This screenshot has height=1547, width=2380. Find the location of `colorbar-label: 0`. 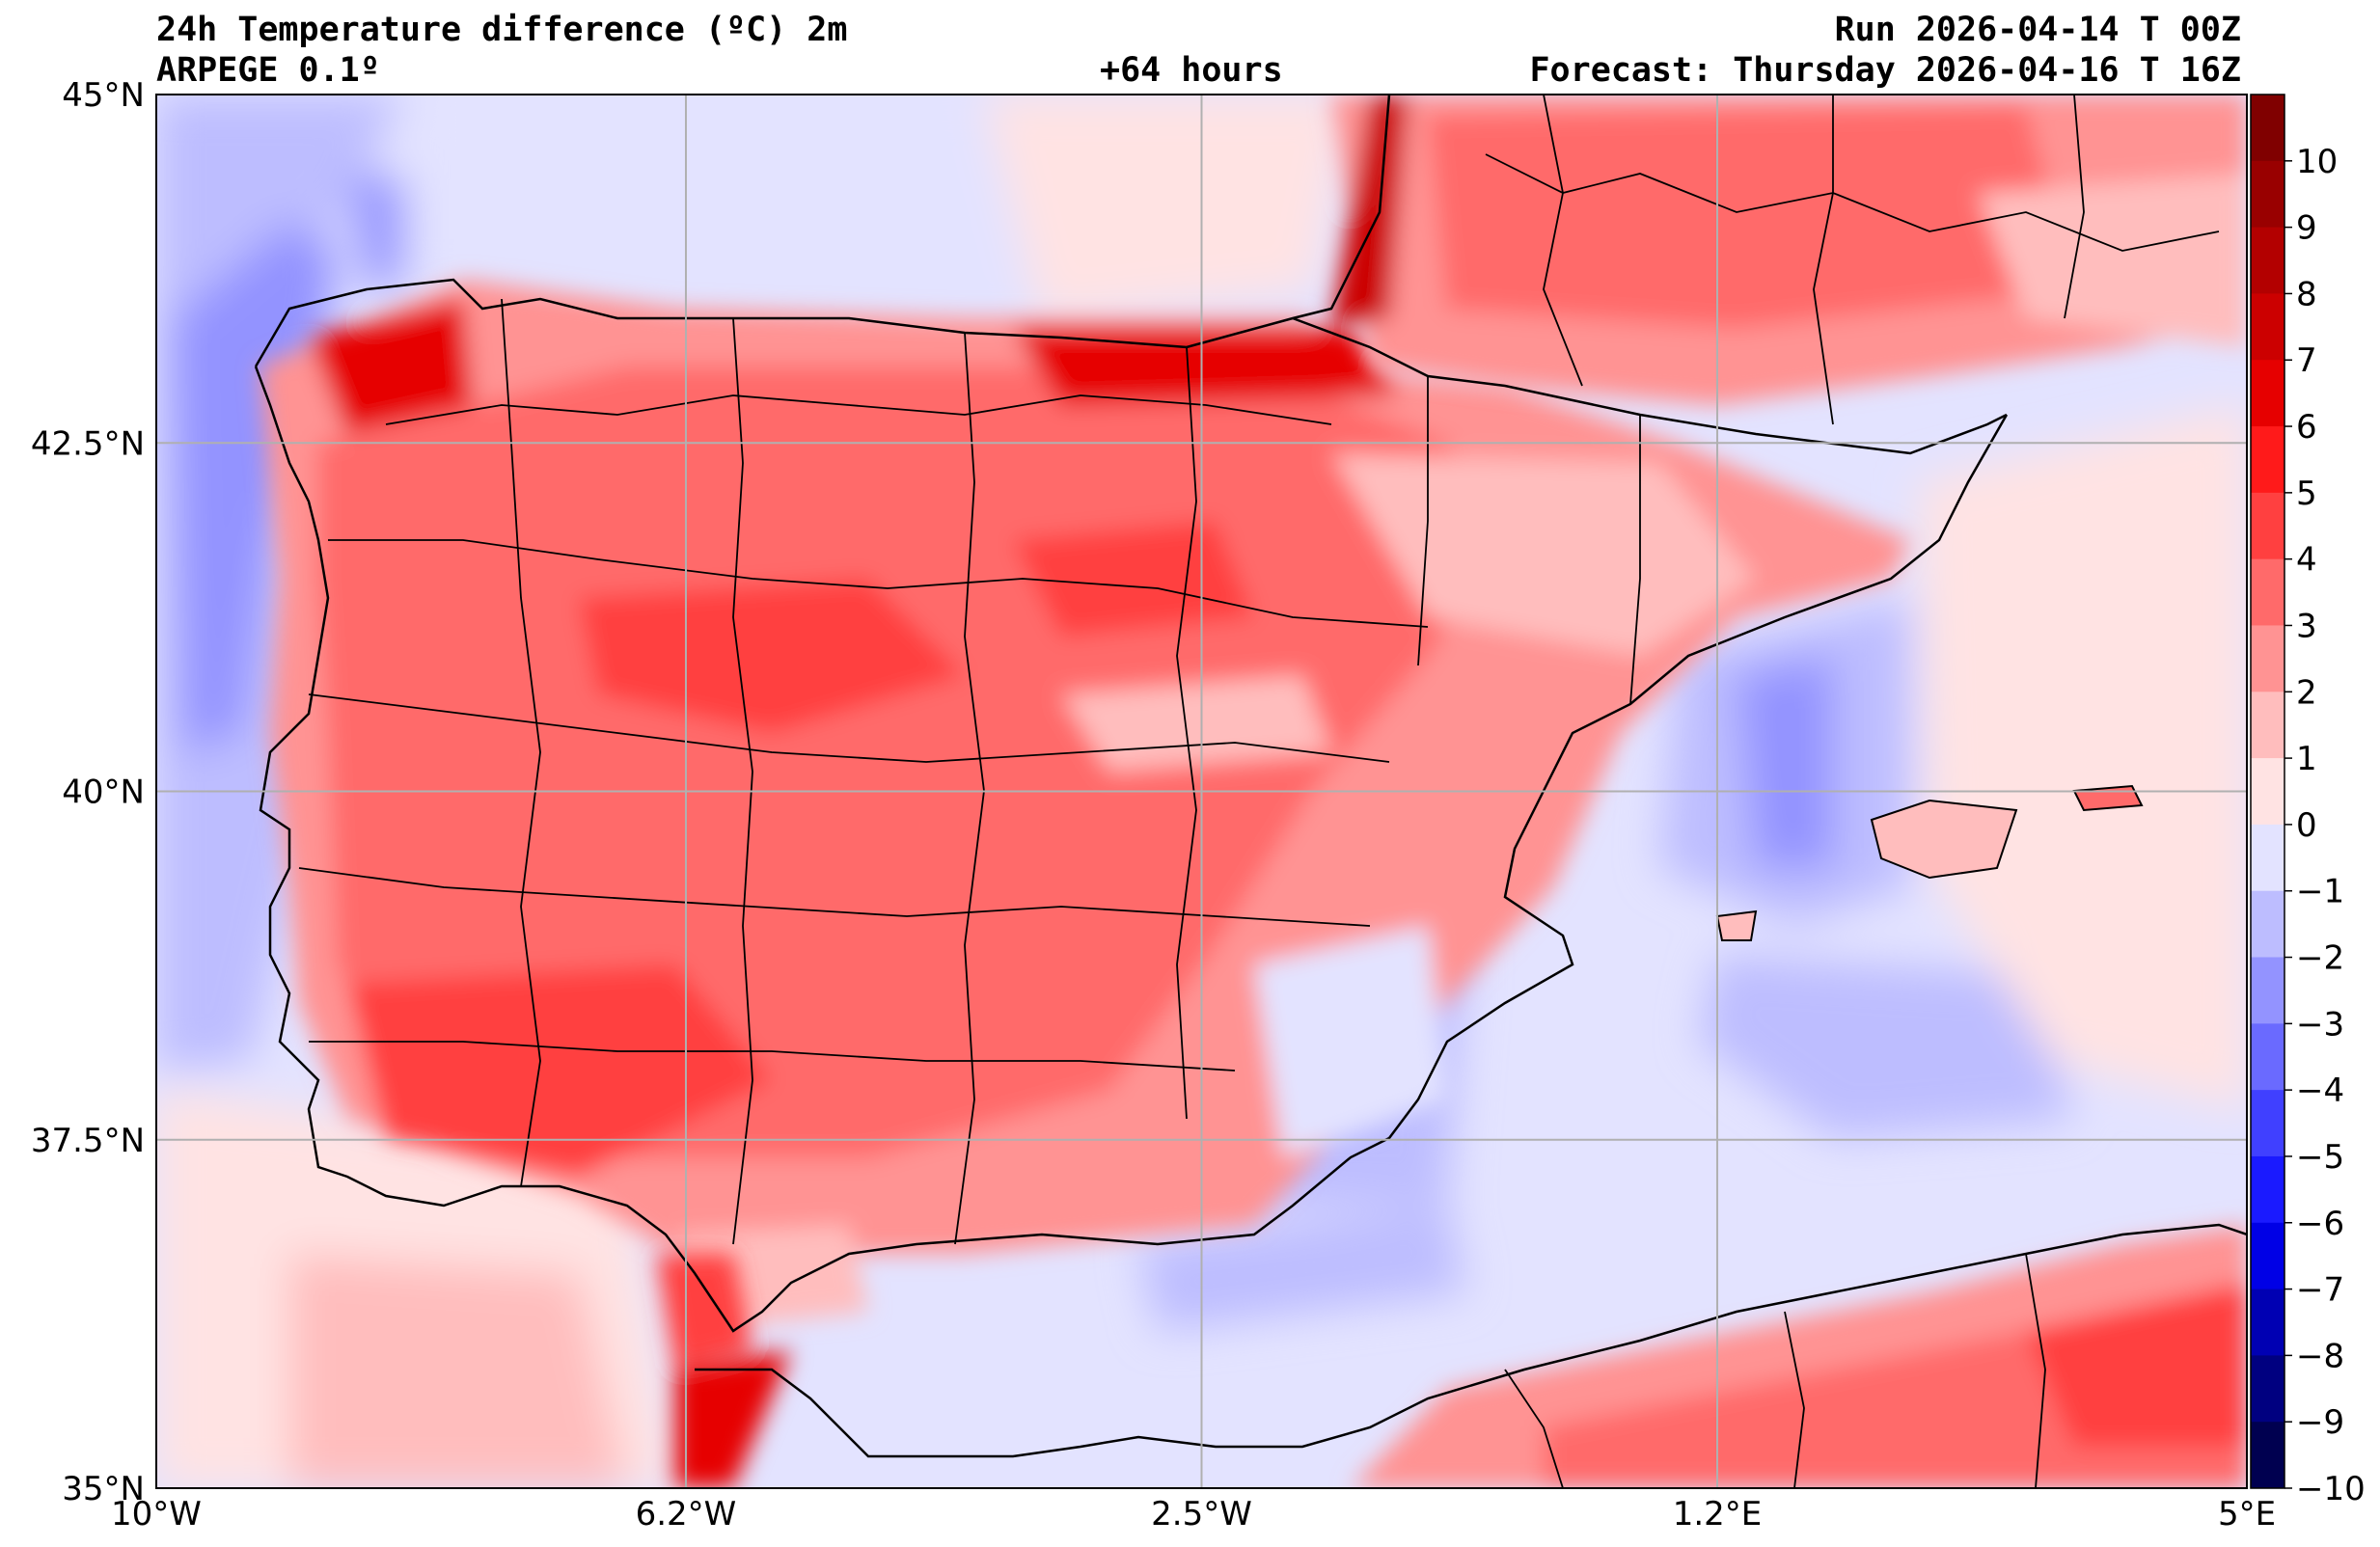

colorbar-label: 0 is located at coordinates (2307, 826).